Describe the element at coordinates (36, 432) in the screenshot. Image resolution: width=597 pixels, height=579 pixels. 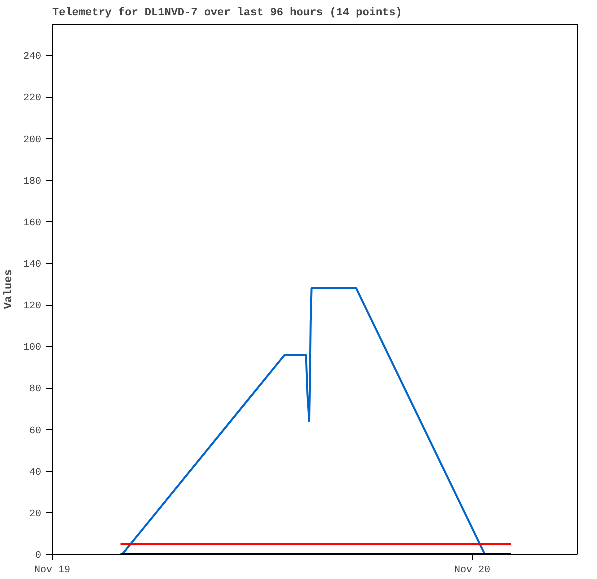
I see `y-tick-label: 60` at that location.